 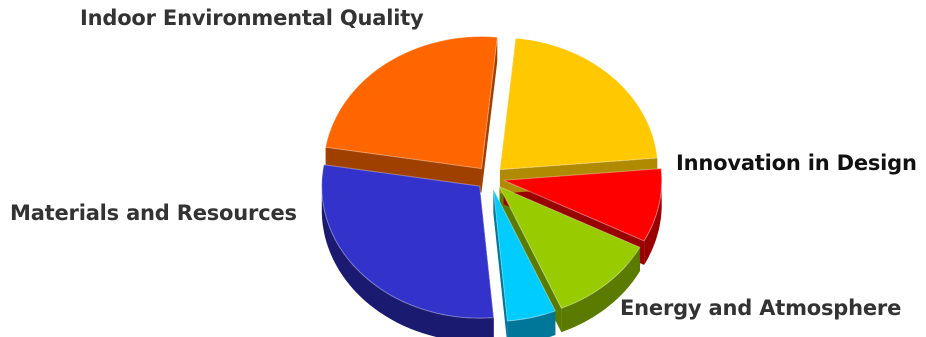 What do you see at coordinates (578, 104) in the screenshot?
I see `slice-indoor-environmental-quality` at bounding box center [578, 104].